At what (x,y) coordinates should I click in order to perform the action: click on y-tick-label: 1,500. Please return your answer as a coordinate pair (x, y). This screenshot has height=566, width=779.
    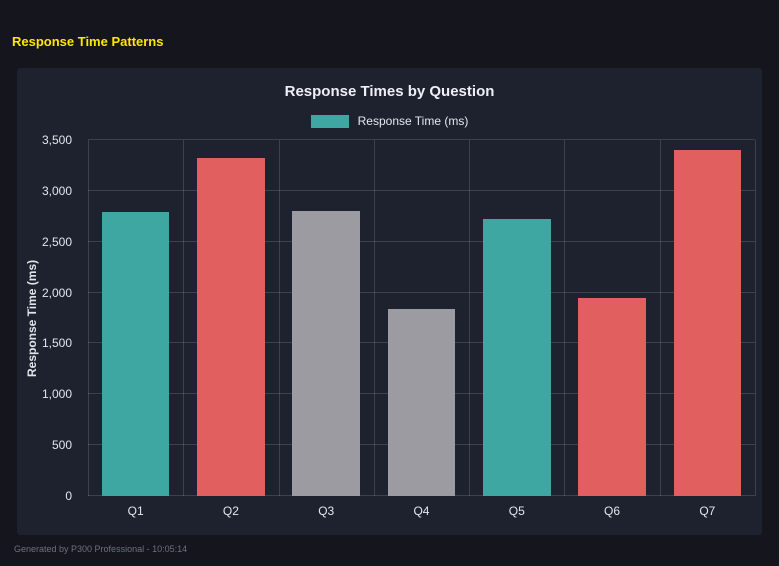
    Looking at the image, I should click on (56, 343).